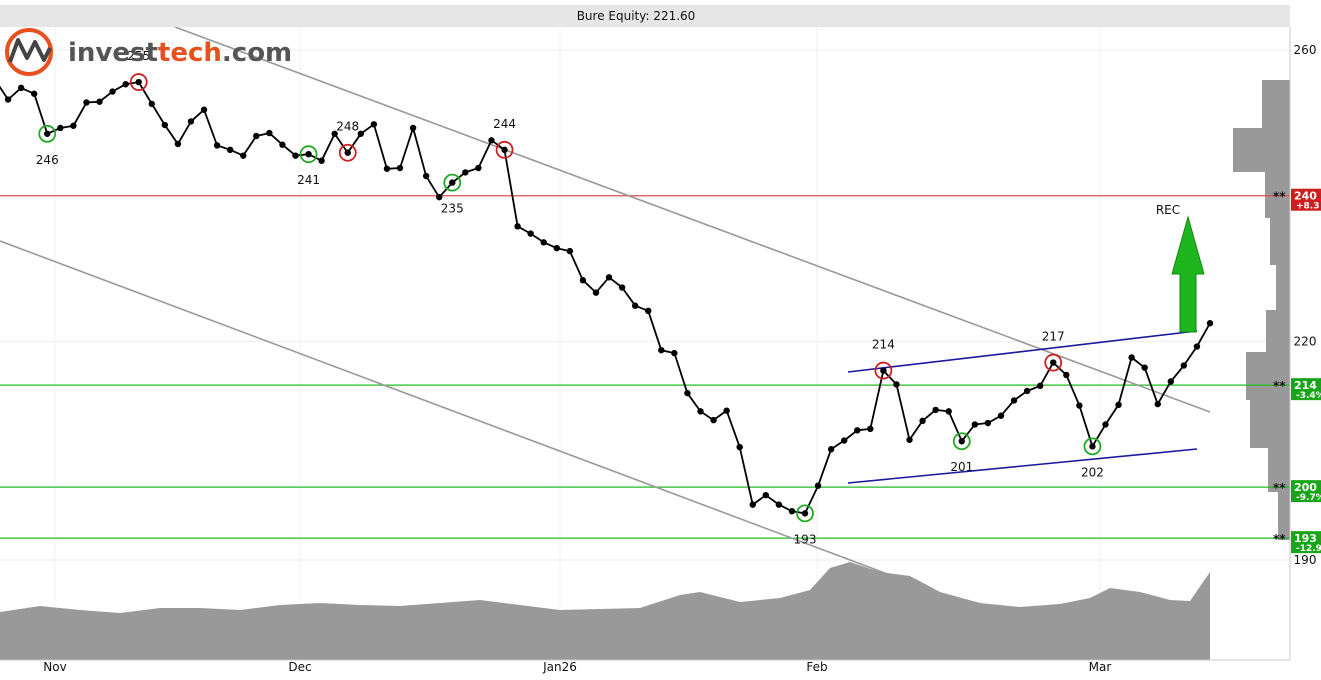  I want to click on signal-label: REC, so click(1168, 210).